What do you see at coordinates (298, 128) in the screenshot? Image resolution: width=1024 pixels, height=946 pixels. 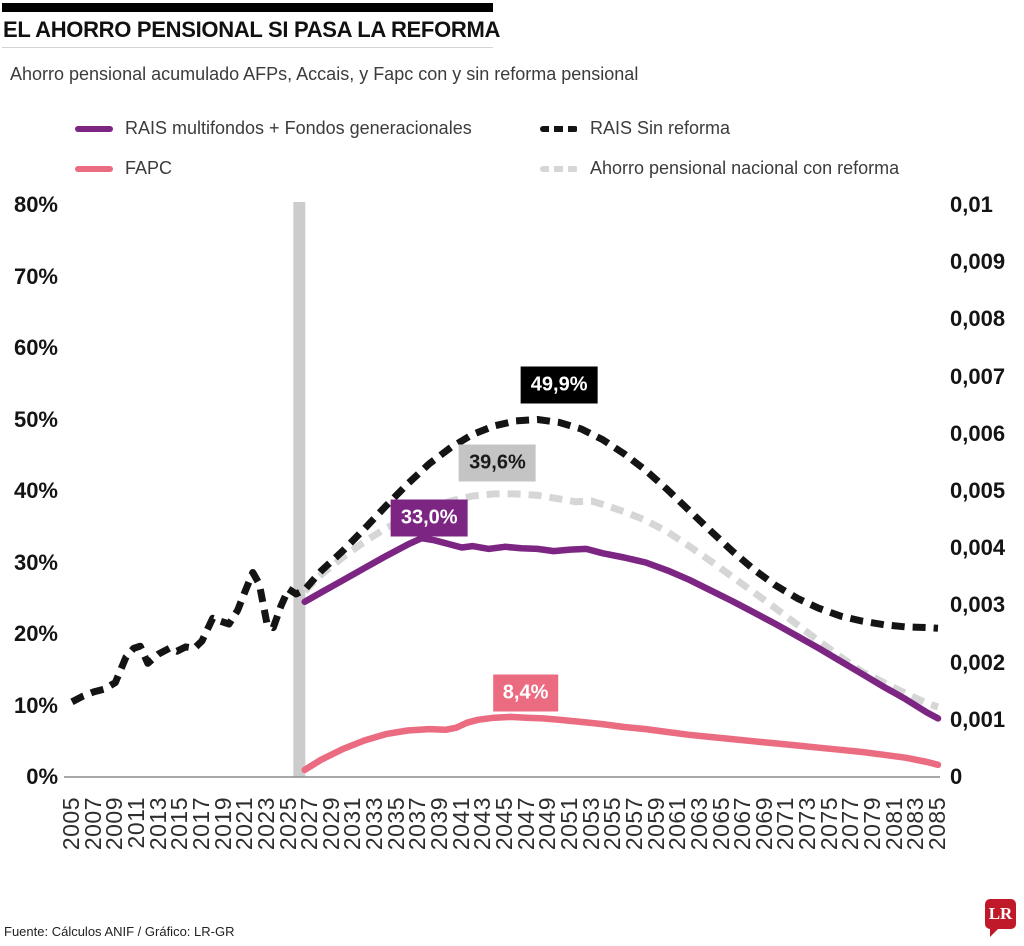 I see `legend-label: RAIS multifondos + Fondos generacionales` at bounding box center [298, 128].